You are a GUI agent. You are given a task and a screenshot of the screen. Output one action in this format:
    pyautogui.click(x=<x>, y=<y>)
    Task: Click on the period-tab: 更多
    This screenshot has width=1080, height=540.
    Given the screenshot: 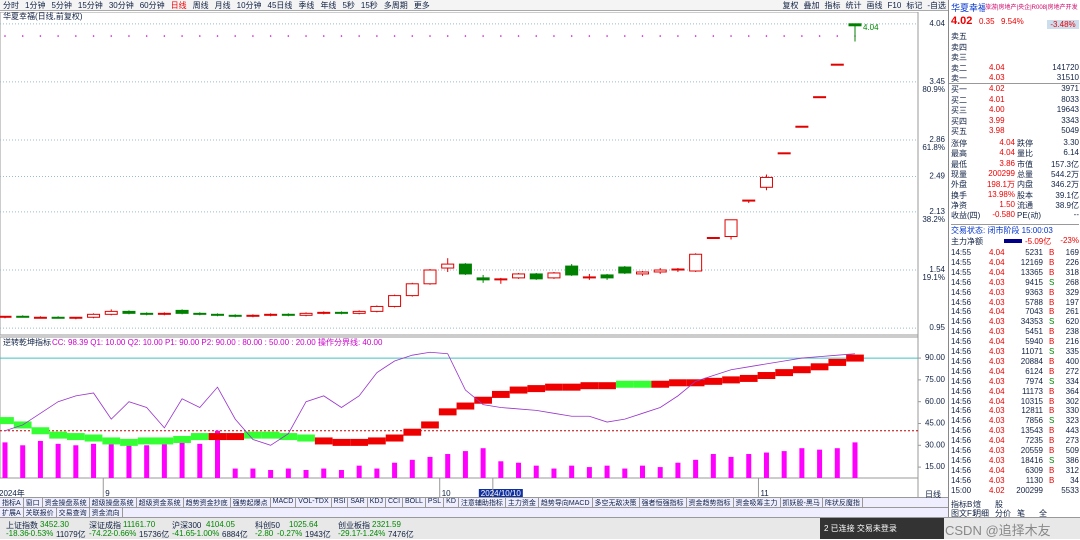 What is the action you would take?
    pyautogui.click(x=421, y=5)
    